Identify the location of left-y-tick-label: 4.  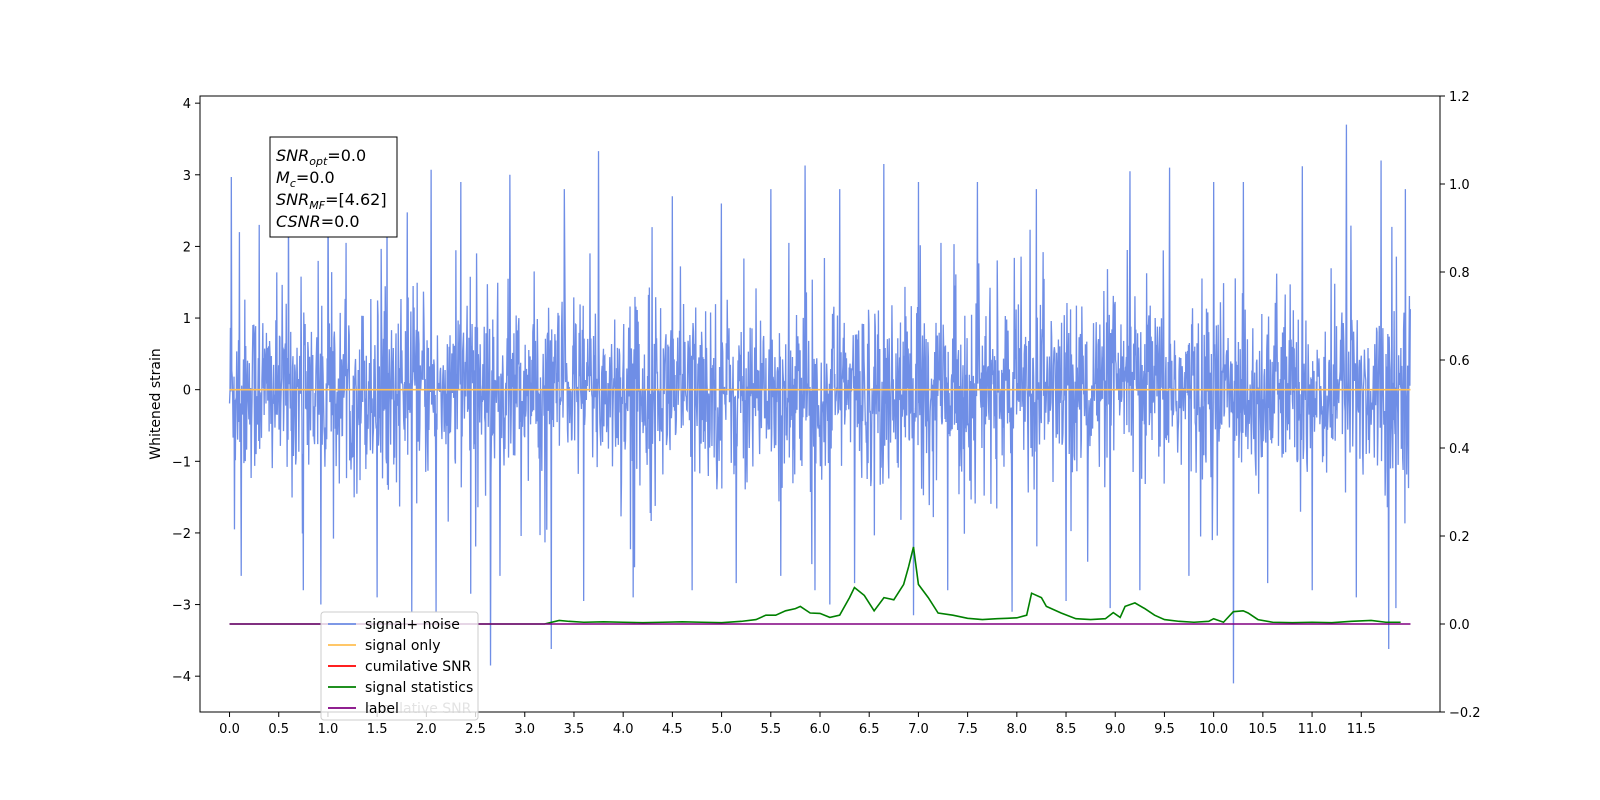
(187, 104).